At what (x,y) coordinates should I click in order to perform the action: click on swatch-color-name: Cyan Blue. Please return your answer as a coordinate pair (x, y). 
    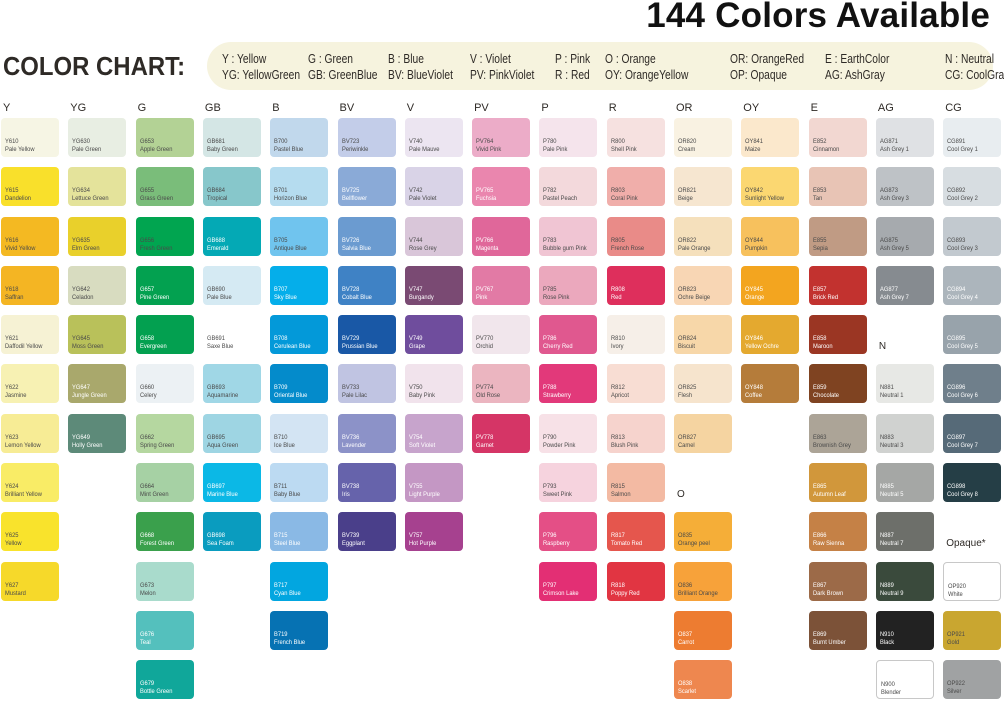
    Looking at the image, I should click on (287, 593).